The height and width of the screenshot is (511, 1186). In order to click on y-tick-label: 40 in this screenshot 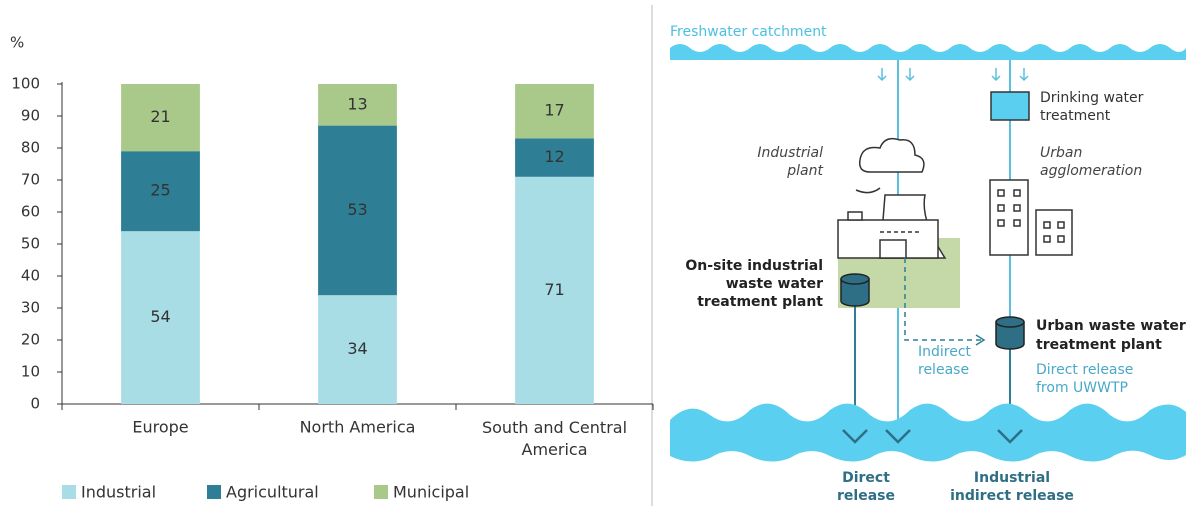, I will do `click(30, 276)`.